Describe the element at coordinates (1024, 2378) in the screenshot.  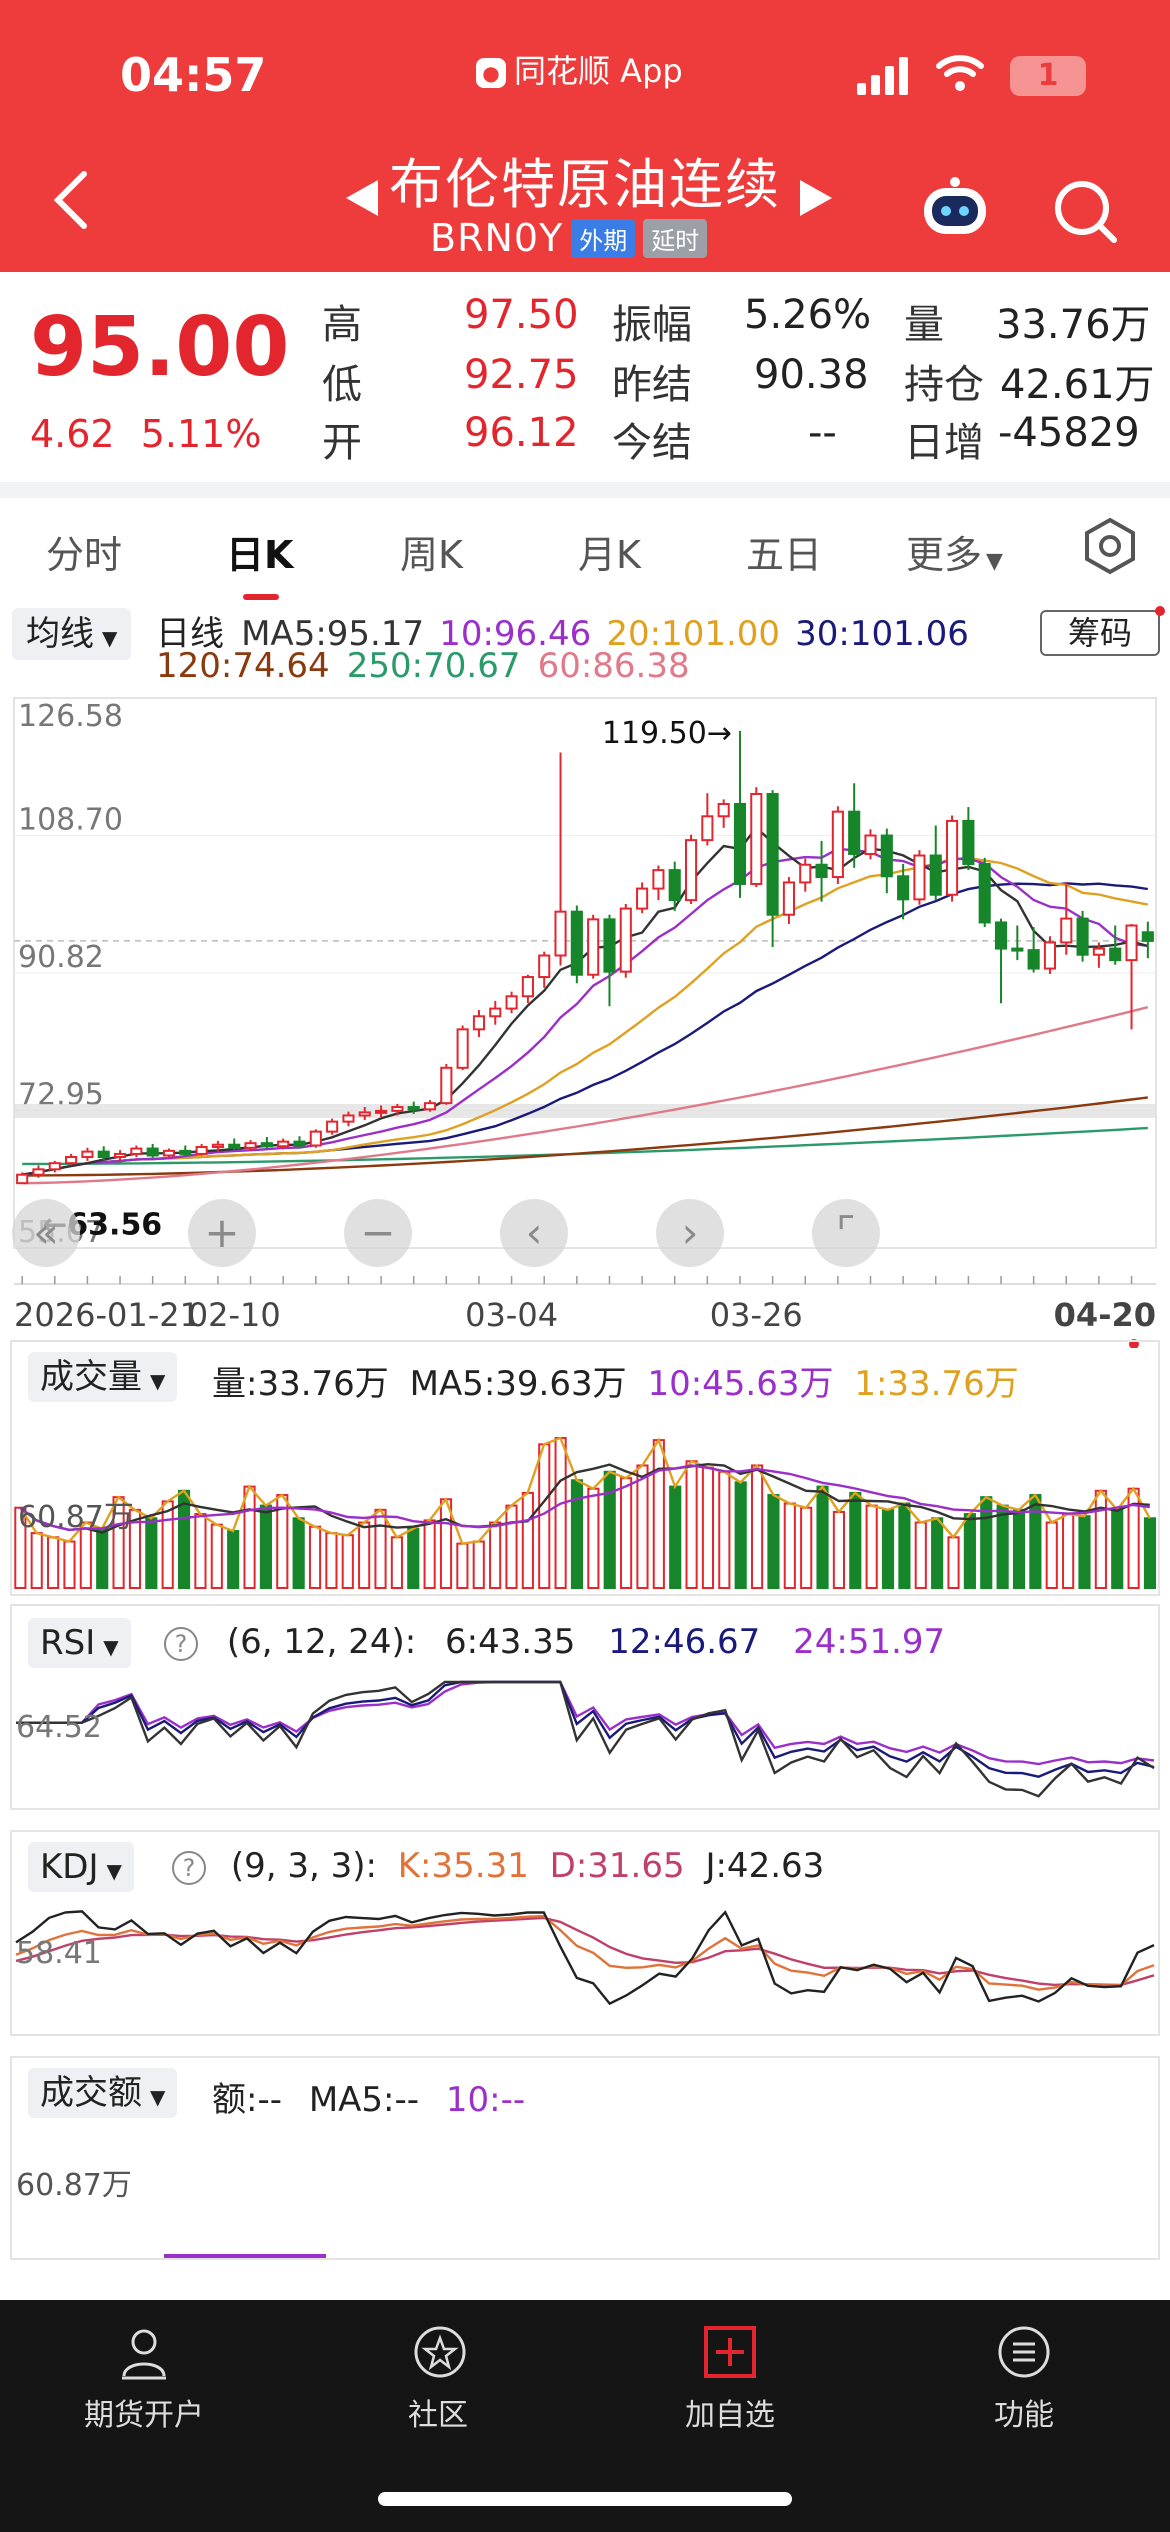
I see `nav-functions: 功能` at that location.